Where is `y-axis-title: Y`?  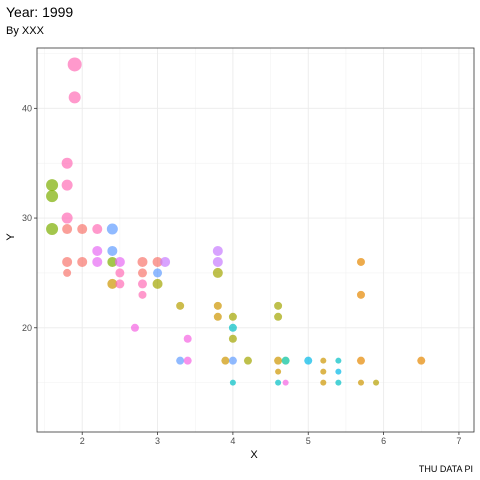
y-axis-title: Y is located at coordinates (11, 237).